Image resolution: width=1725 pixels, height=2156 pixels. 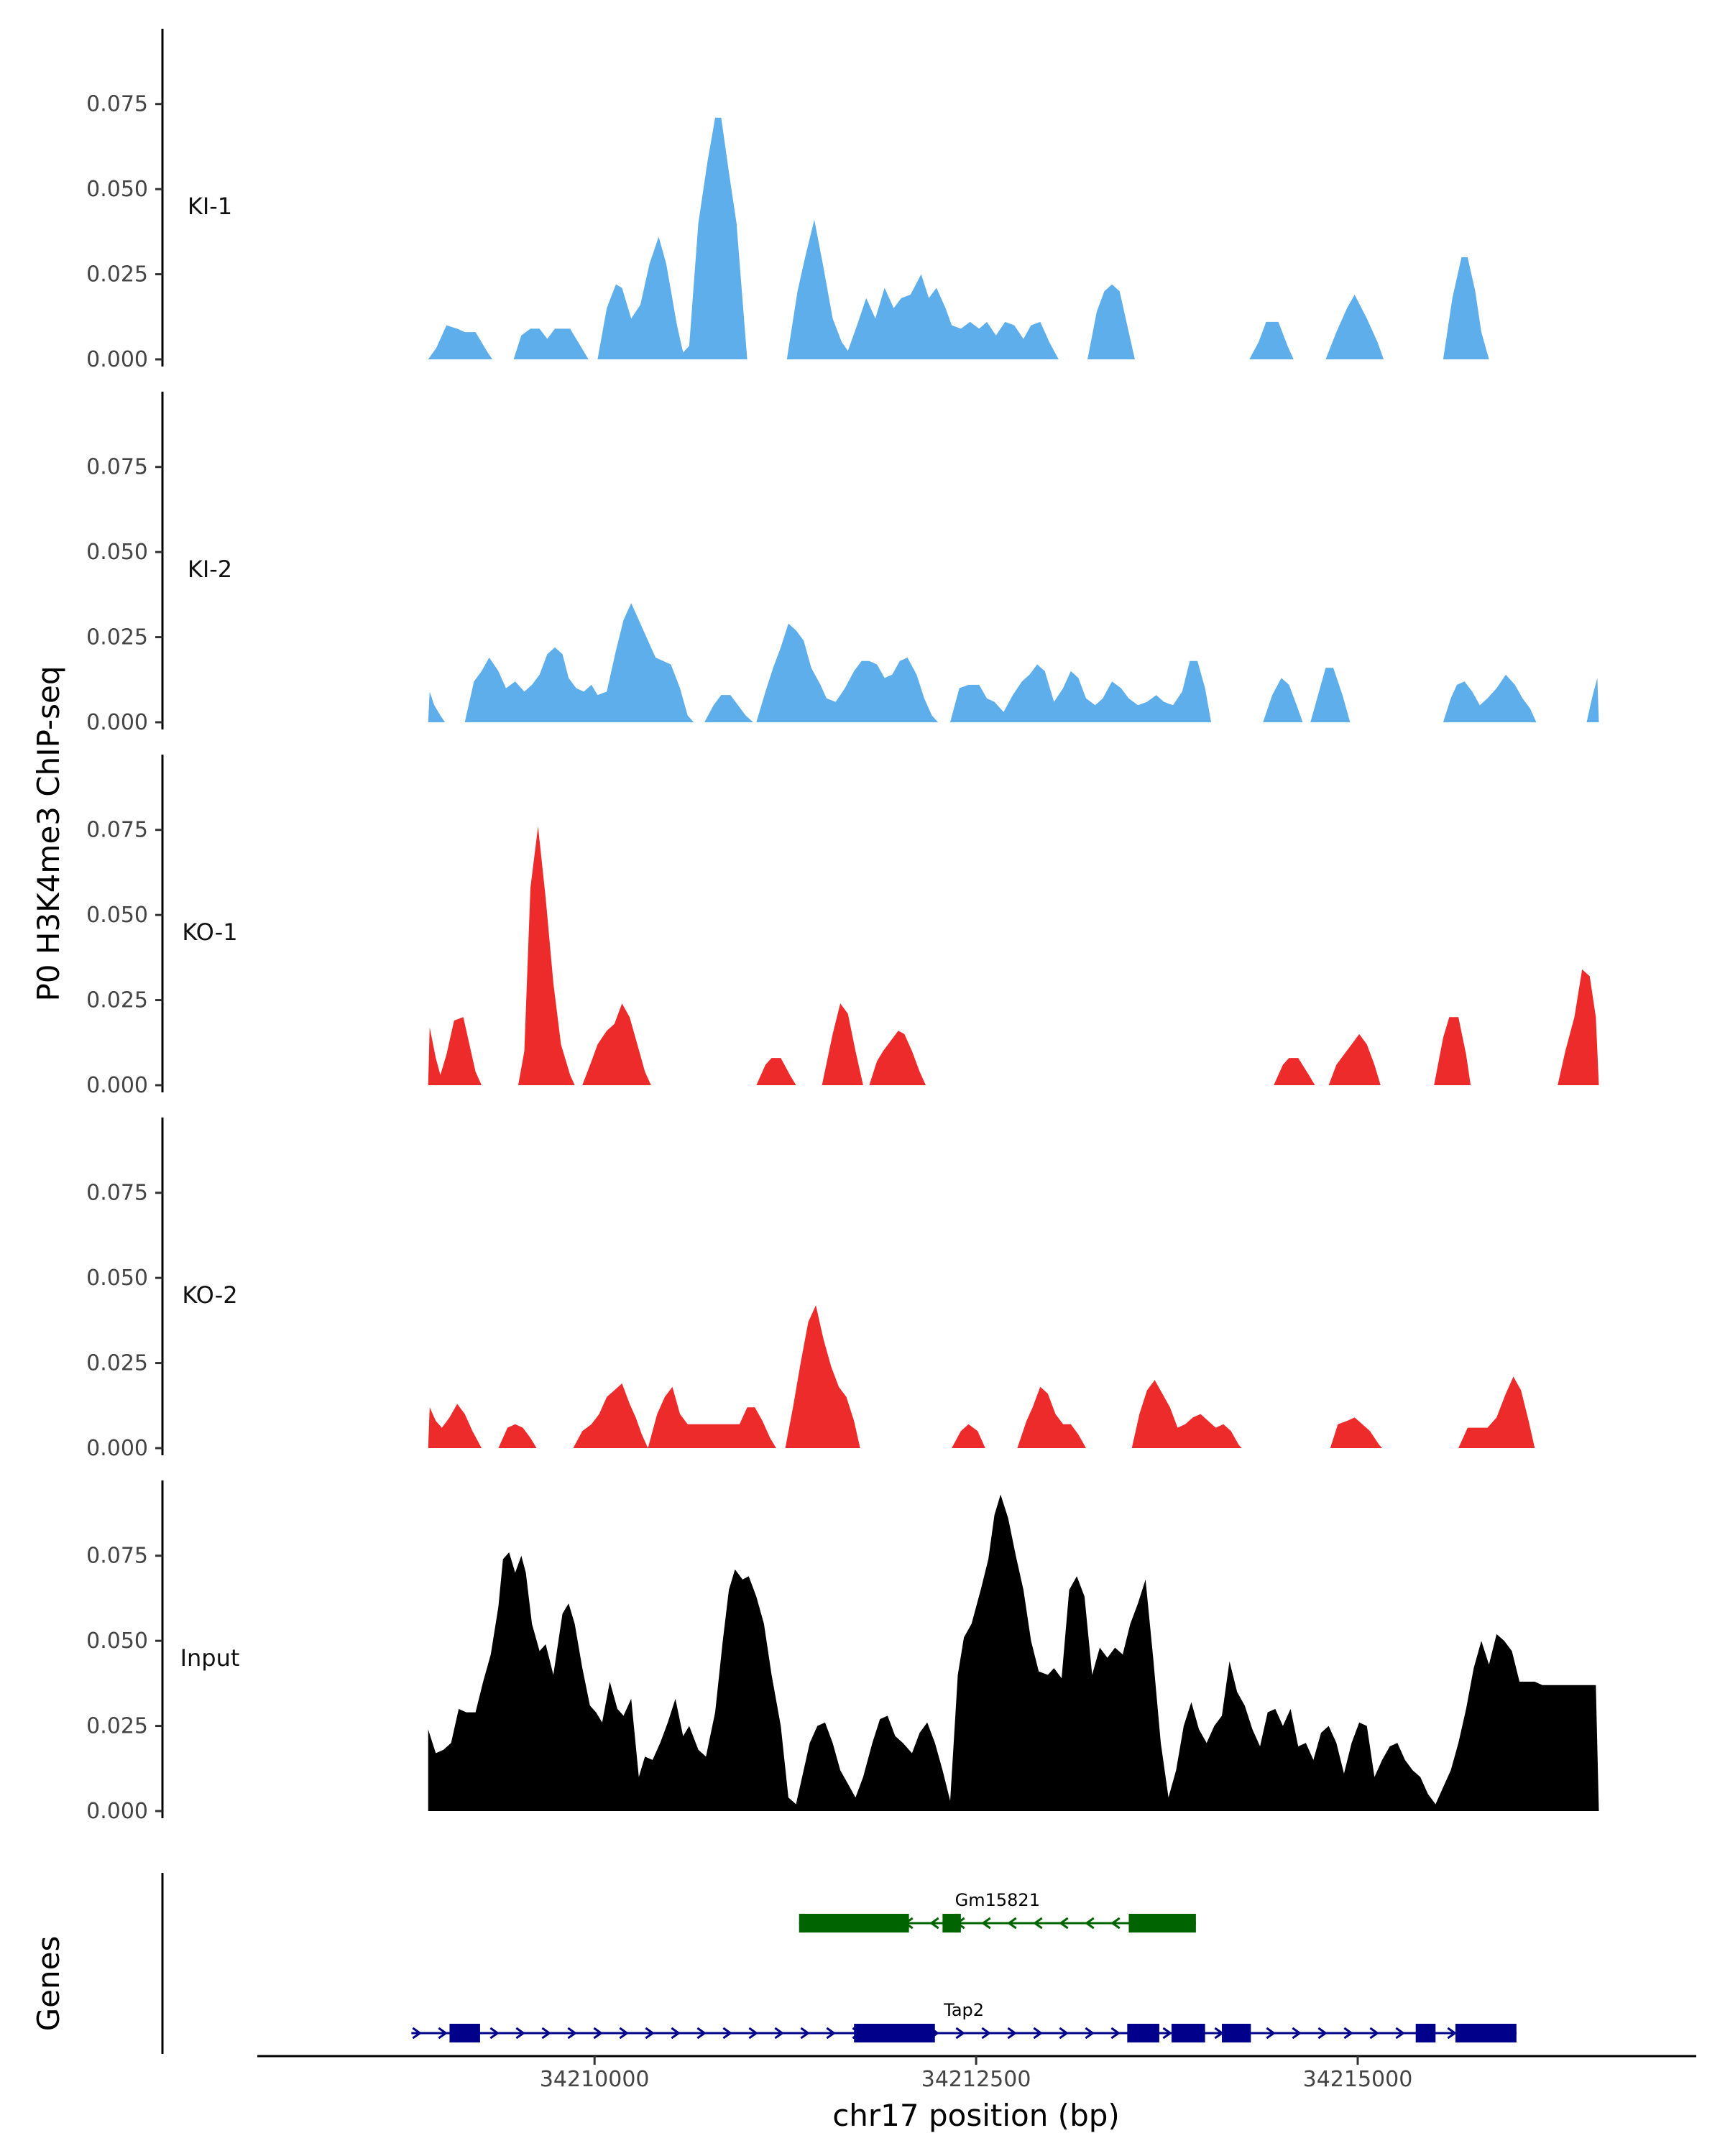 What do you see at coordinates (210, 570) in the screenshot?
I see `track-label: KI-2` at bounding box center [210, 570].